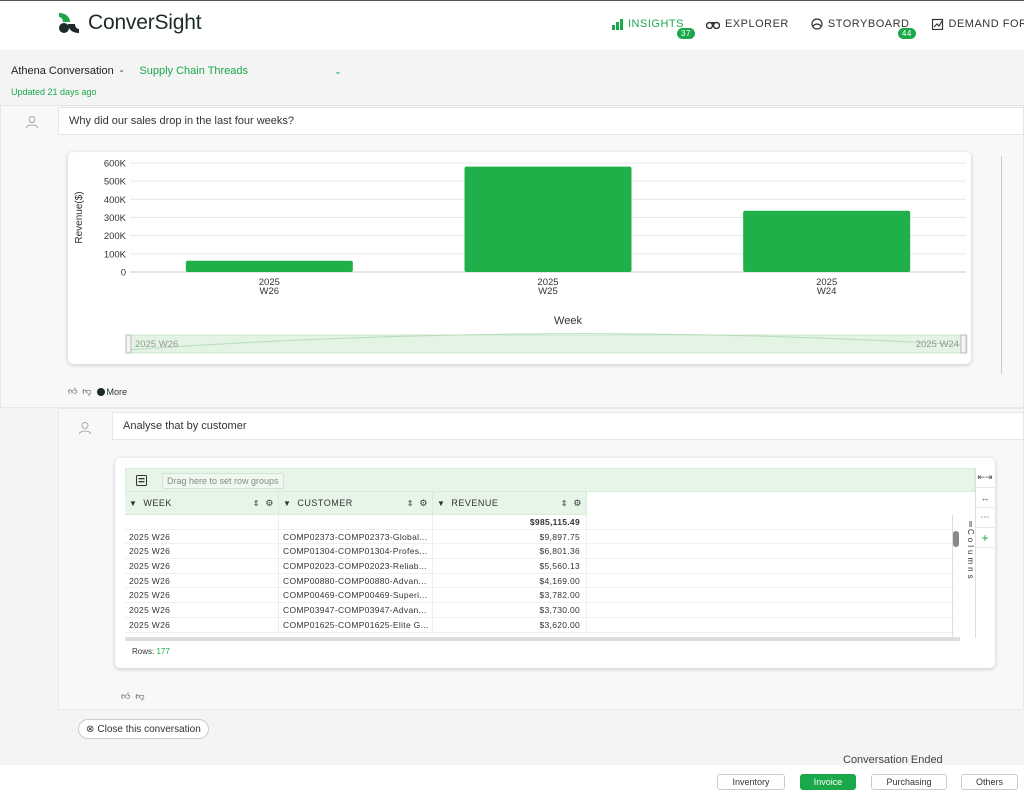 The height and width of the screenshot is (800, 1024). Describe the element at coordinates (989, 782) in the screenshot. I see `category-others: Others` at that location.